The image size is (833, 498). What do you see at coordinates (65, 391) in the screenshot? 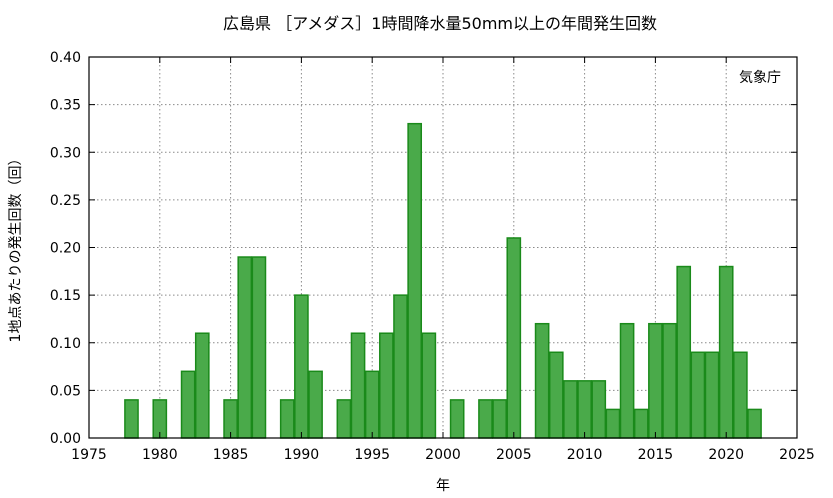
I see `y-tick-label: 0.05` at bounding box center [65, 391].